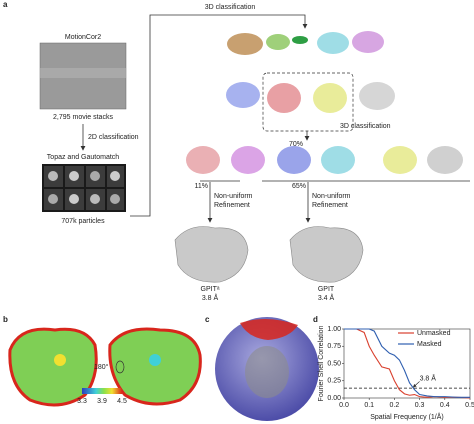 This screenshot has height=424, width=474. I want to click on colorbar-tick: 3.9, so click(102, 401).